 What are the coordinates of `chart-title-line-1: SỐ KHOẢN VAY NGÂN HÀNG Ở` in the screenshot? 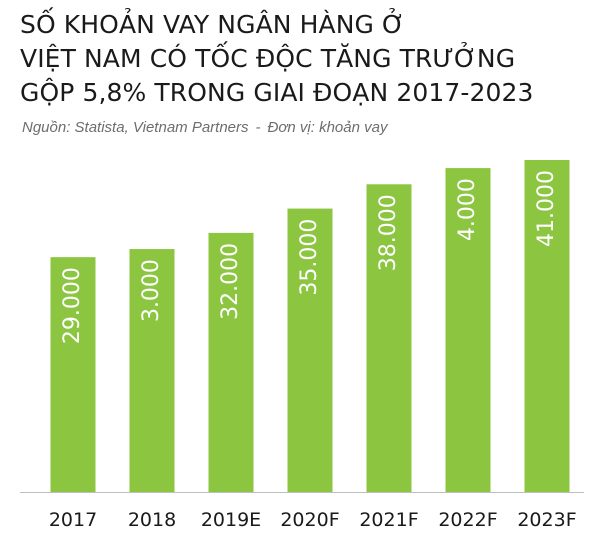 It's located at (212, 24).